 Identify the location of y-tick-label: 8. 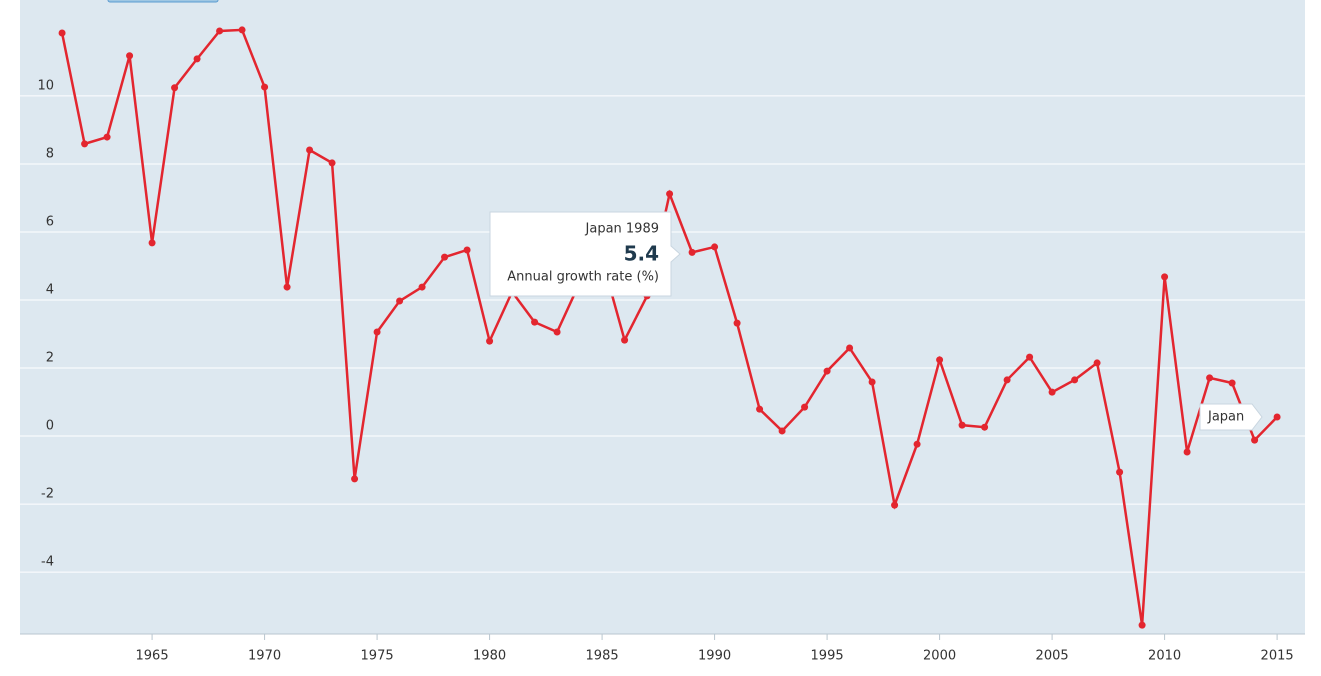
(50, 153).